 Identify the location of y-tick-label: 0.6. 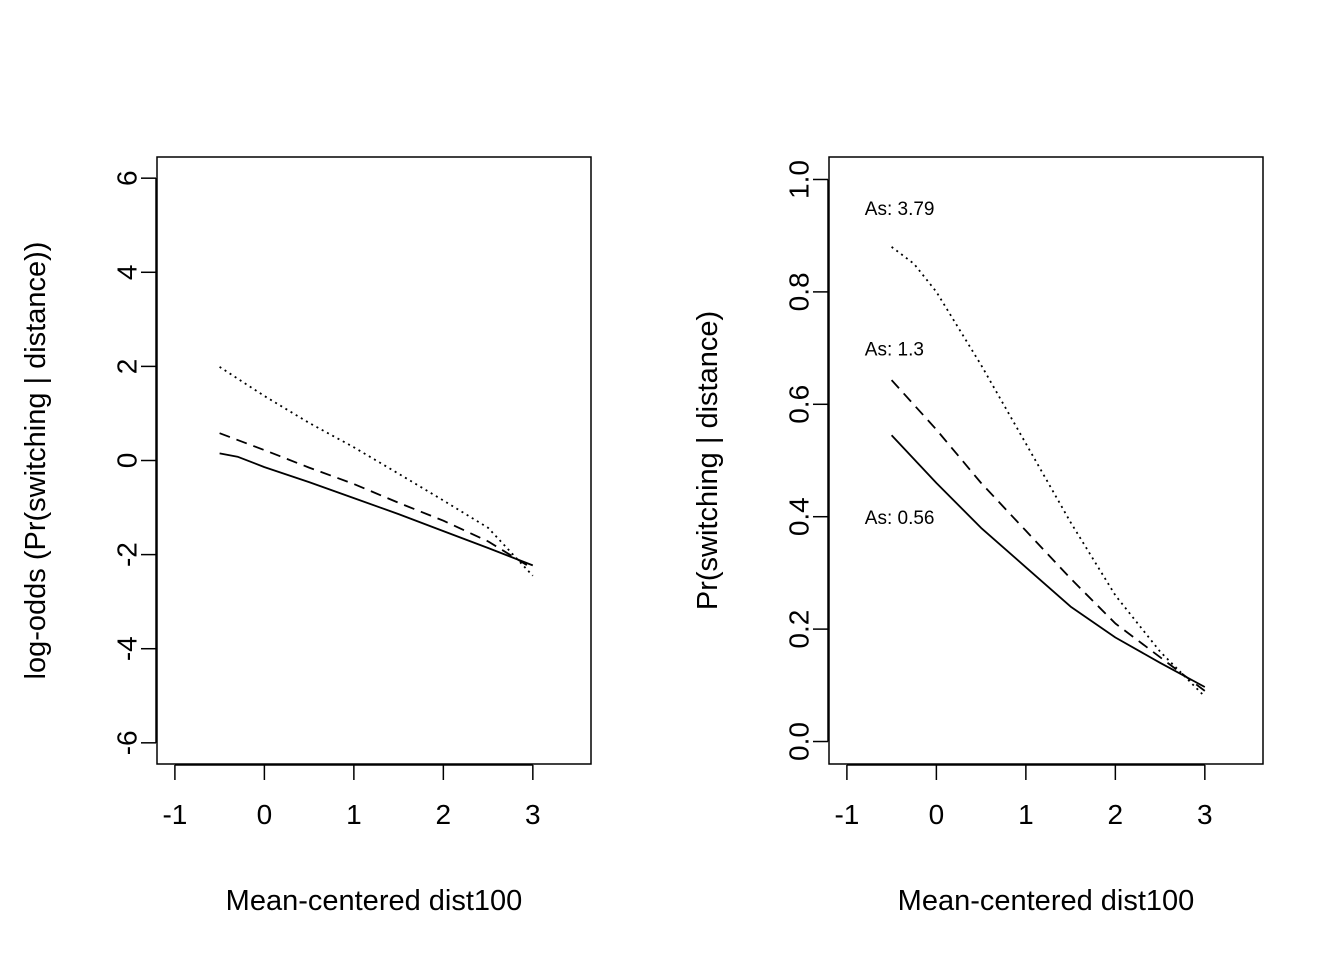
(799, 404).